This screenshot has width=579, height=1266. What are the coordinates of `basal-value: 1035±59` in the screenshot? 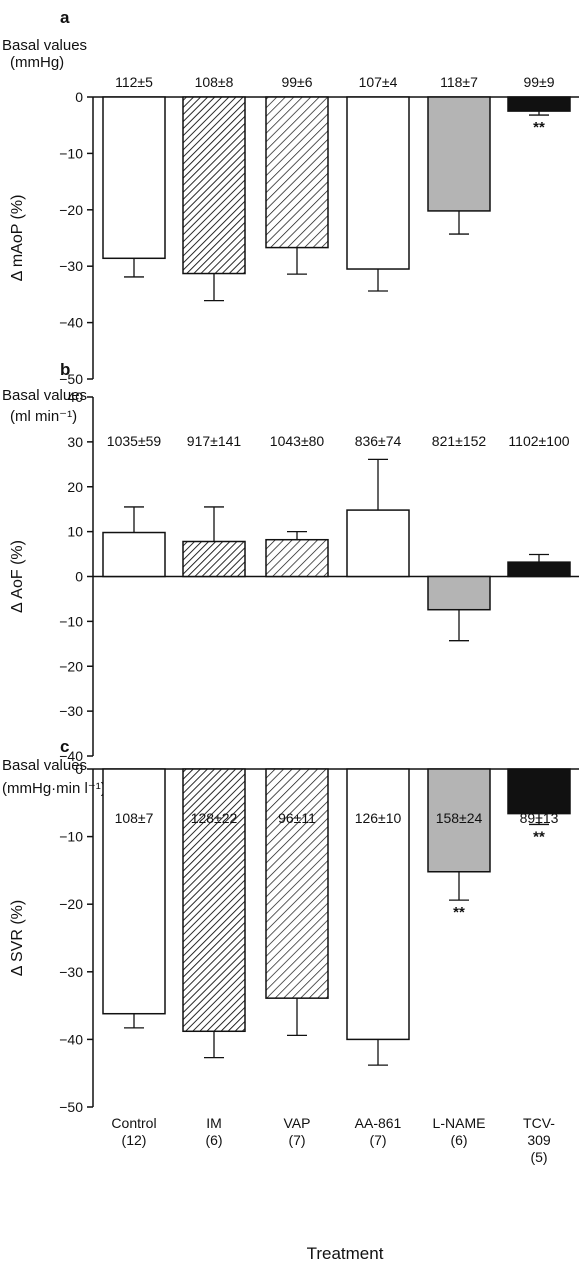 It's located at (134, 441).